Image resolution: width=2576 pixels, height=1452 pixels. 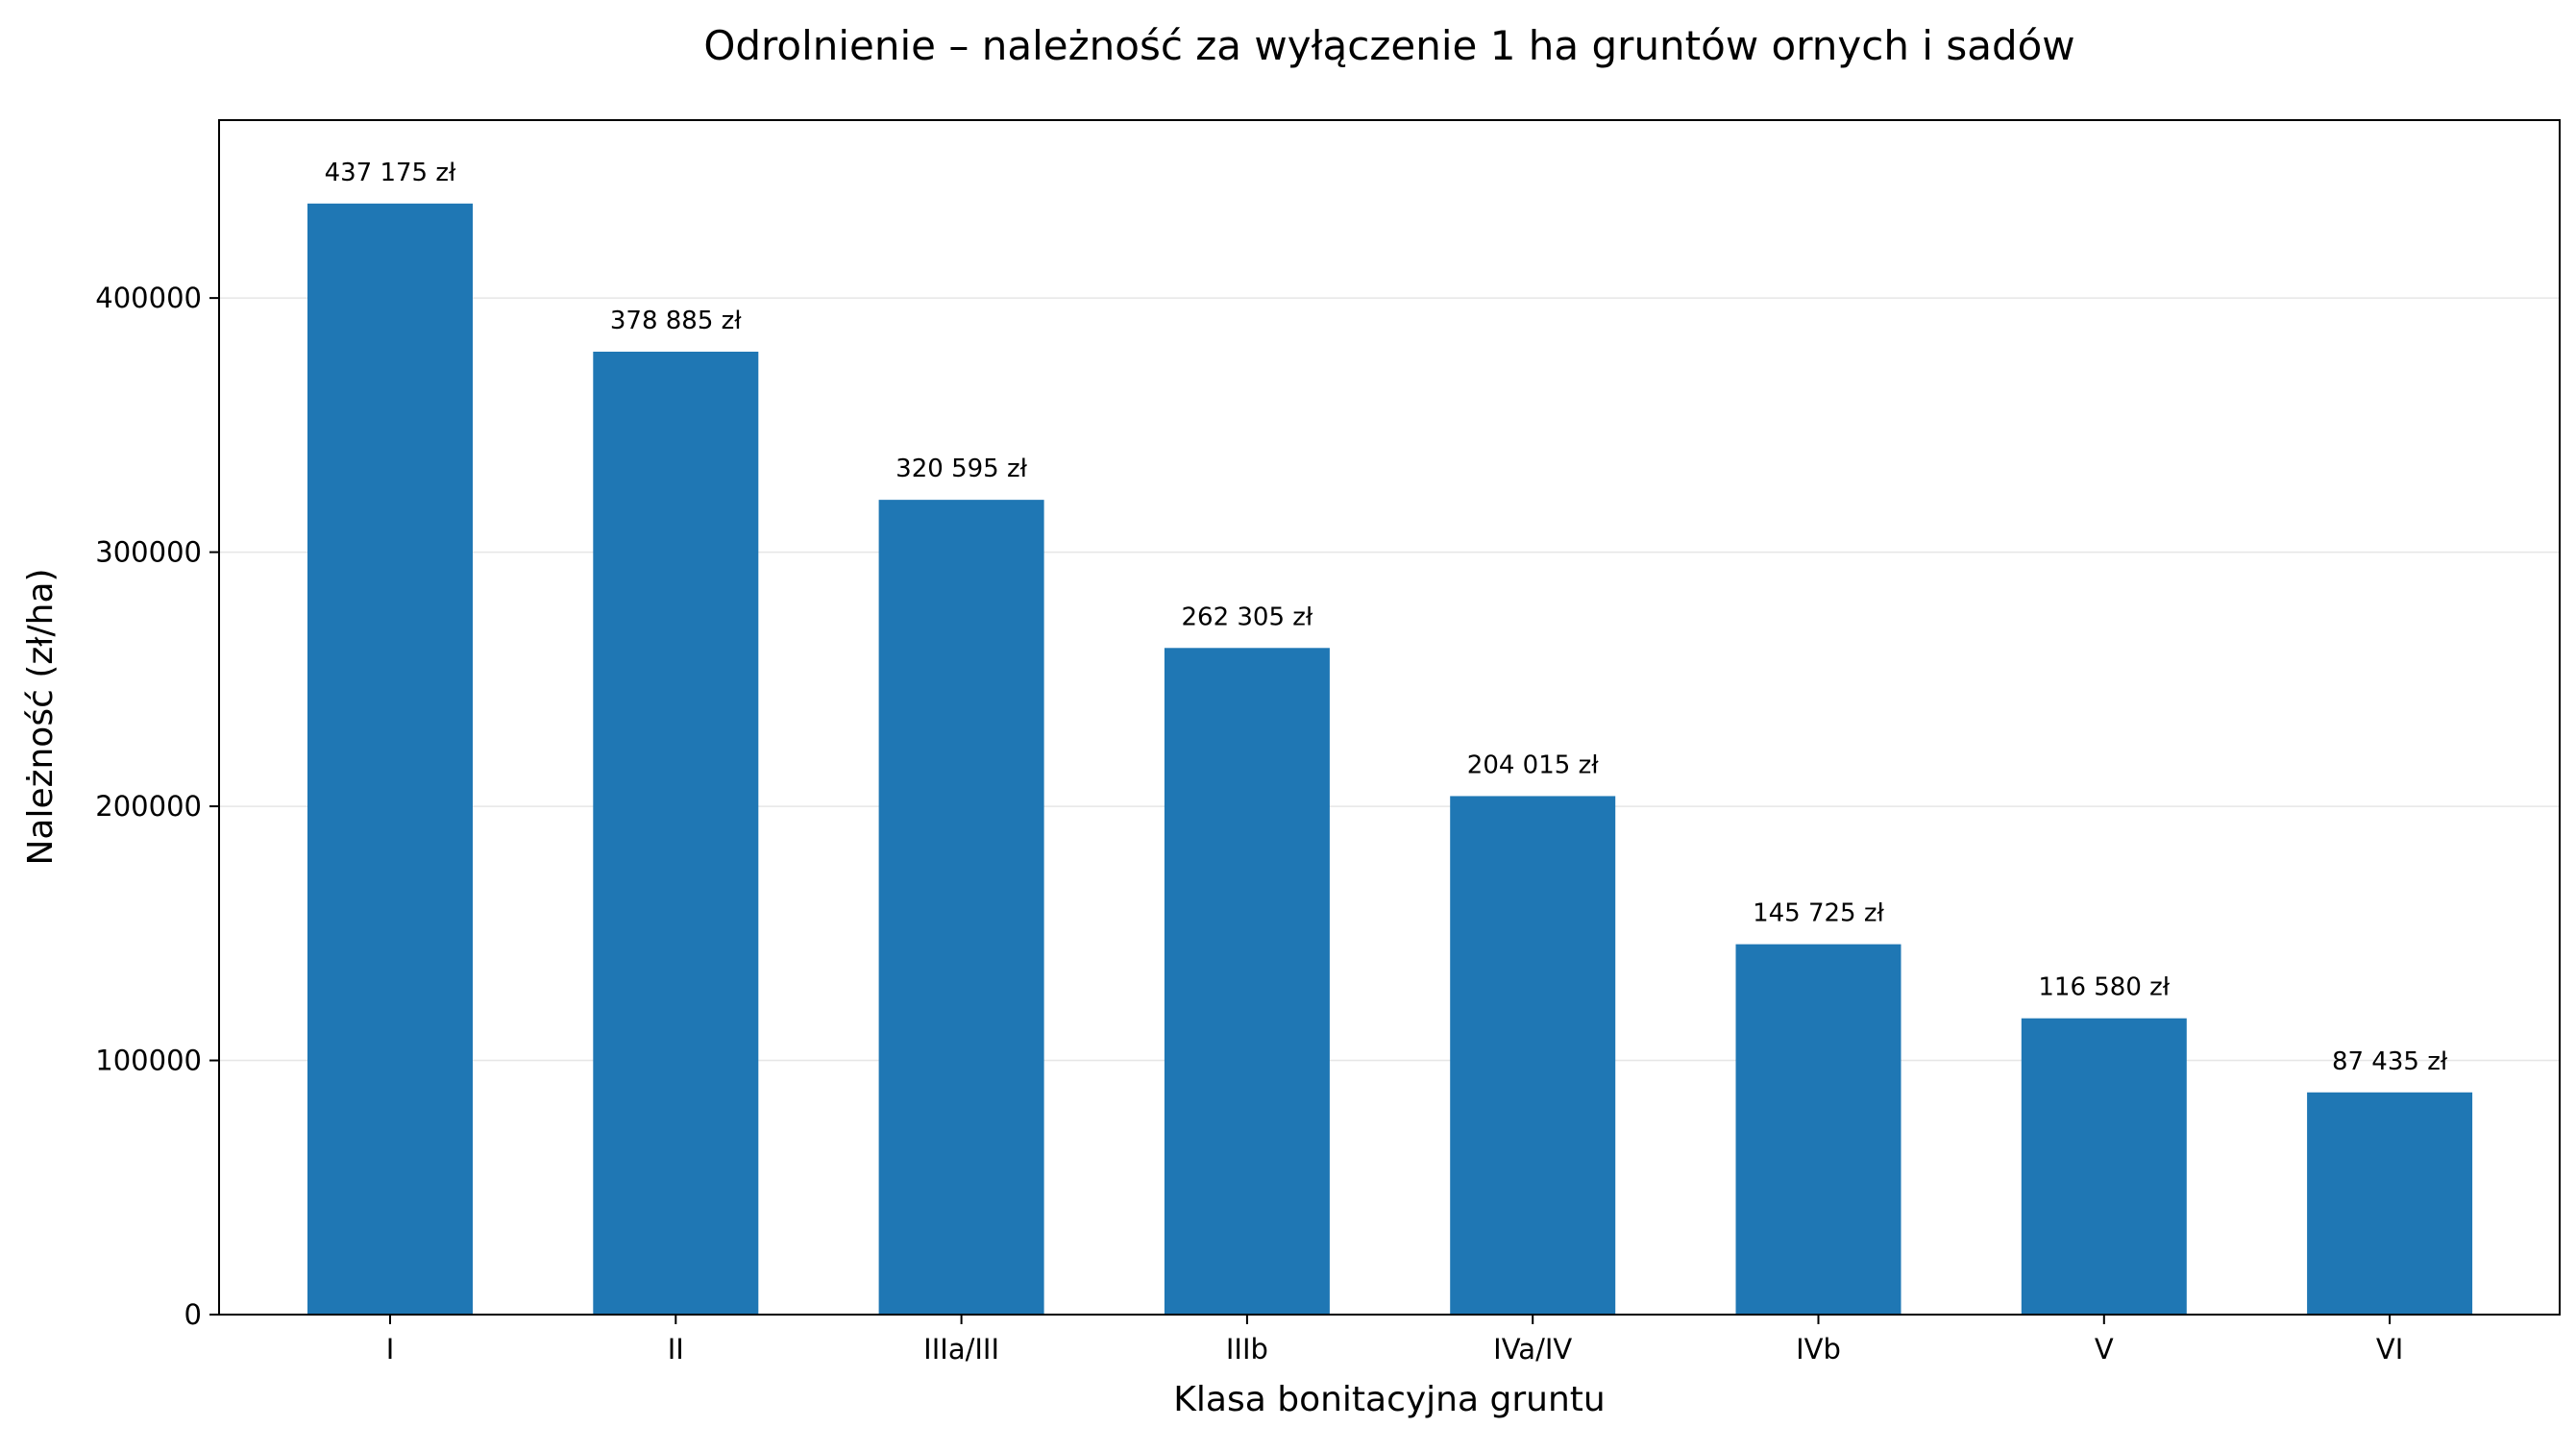 I want to click on y-axis-ticks: 0 100000 200000 300000 400000, so click(x=157, y=807).